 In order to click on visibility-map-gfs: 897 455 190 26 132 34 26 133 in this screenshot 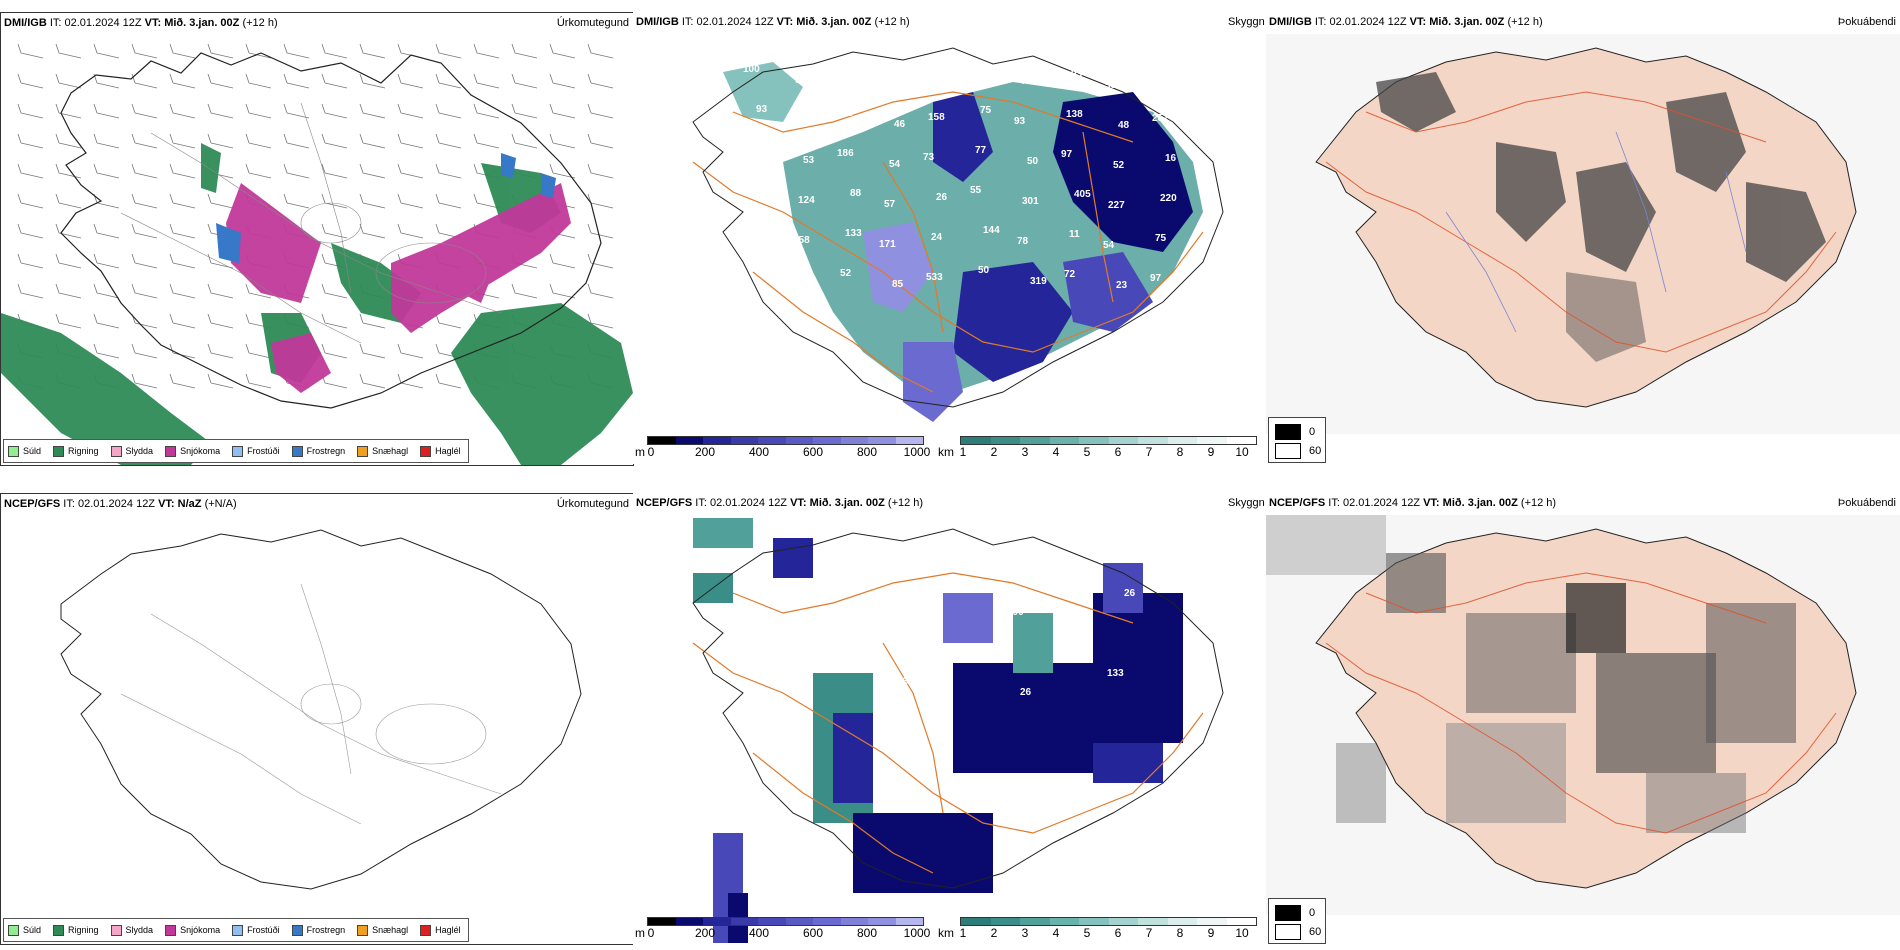, I will do `click(958, 730)`.